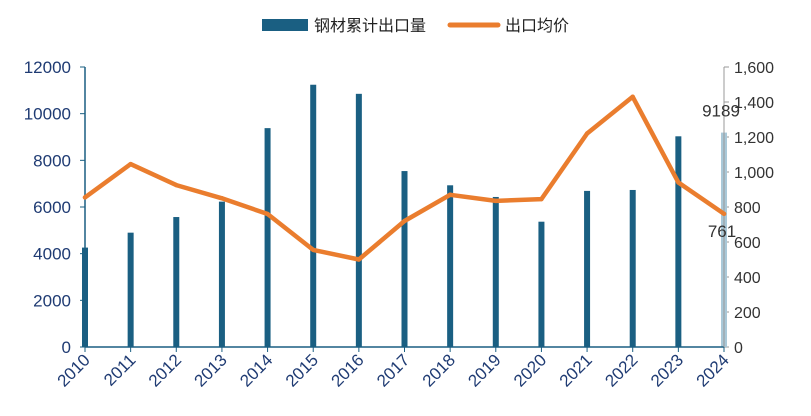 Image resolution: width=811 pixels, height=416 pixels. I want to click on line-point-2022, so click(632, 96).